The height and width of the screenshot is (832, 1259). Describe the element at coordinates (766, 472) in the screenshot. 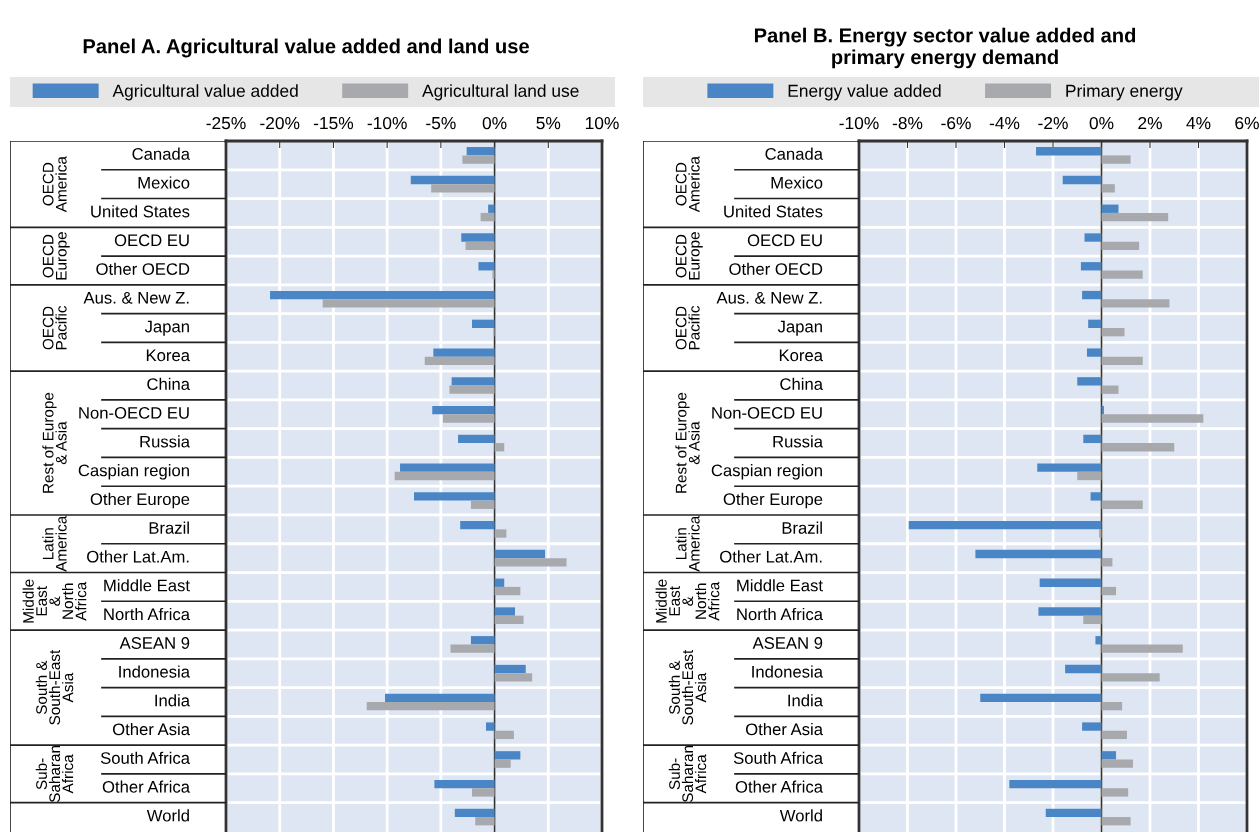

I see `y-tick-label: Caspian region` at that location.